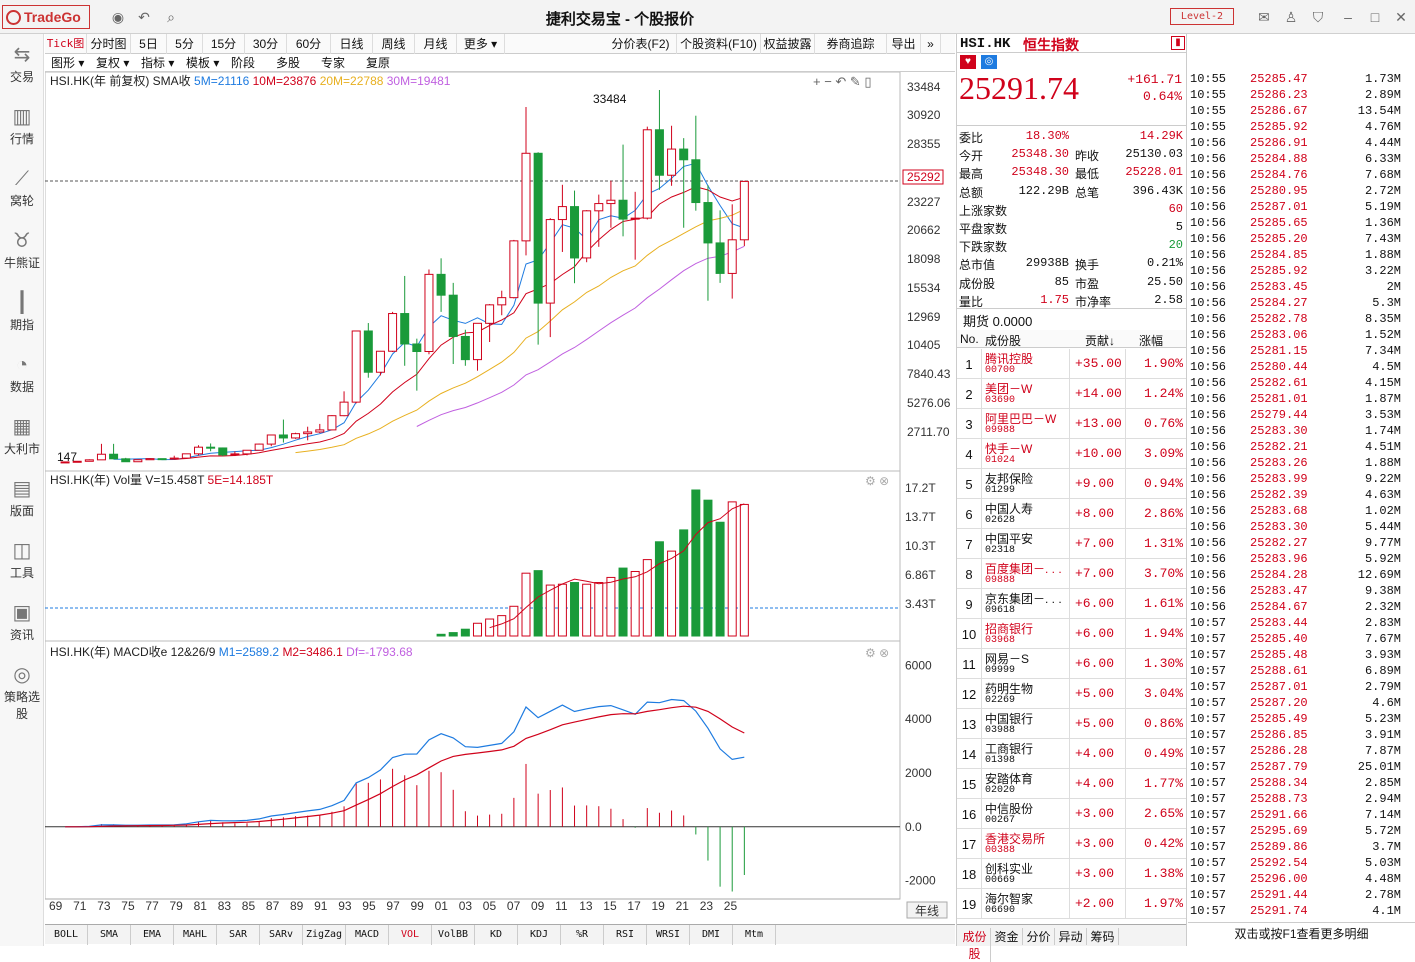 The width and height of the screenshot is (1415, 962). I want to click on sidebar-item-10: ◎ 策略选股, so click(22, 692).